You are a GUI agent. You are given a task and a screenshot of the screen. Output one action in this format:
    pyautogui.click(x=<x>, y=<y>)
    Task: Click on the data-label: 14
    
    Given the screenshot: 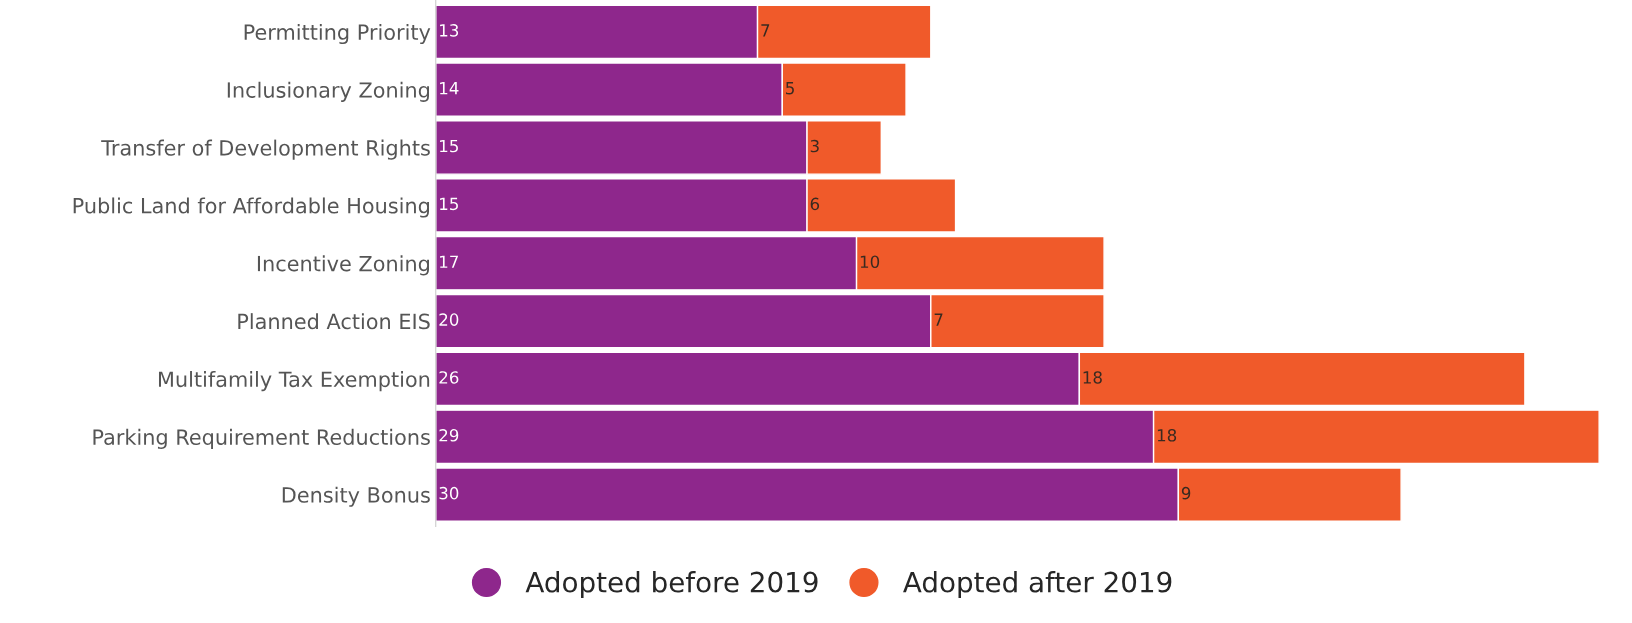 What is the action you would take?
    pyautogui.click(x=449, y=88)
    